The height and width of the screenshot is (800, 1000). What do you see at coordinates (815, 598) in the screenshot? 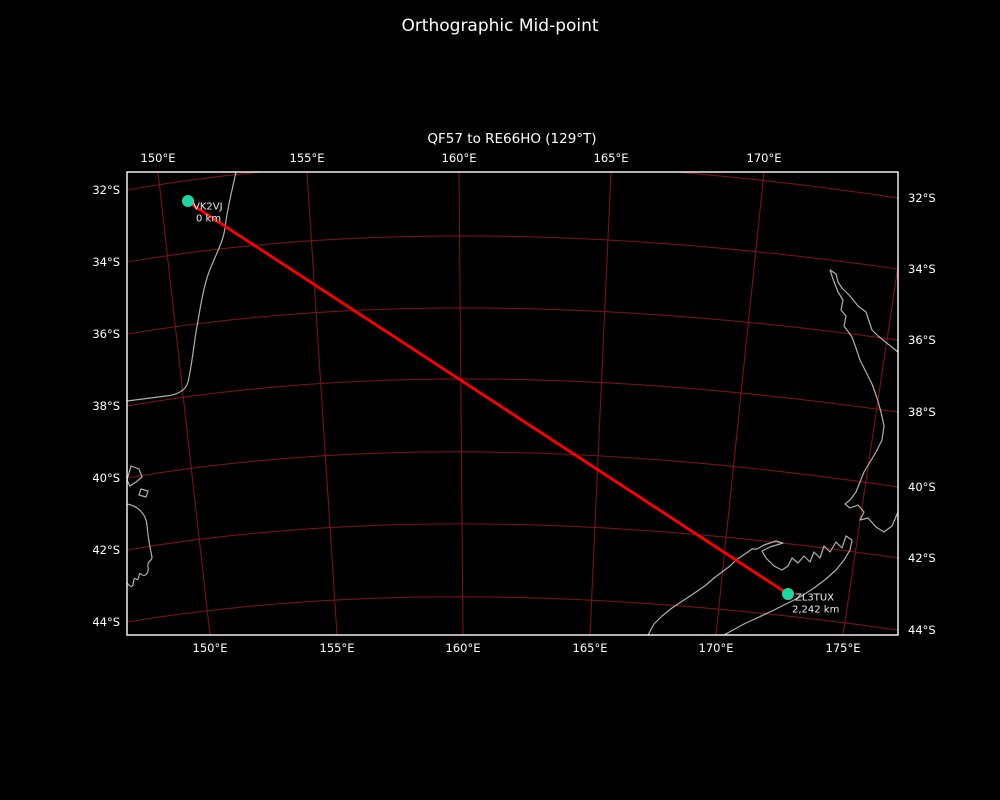
I see `station-callsign-zl3tux: ZL3TUX` at bounding box center [815, 598].